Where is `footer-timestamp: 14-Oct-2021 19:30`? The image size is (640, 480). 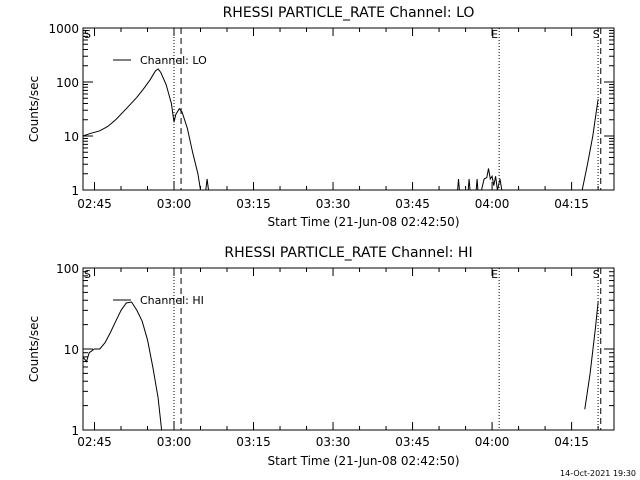 footer-timestamp: 14-Oct-2021 19:30 is located at coordinates (598, 473).